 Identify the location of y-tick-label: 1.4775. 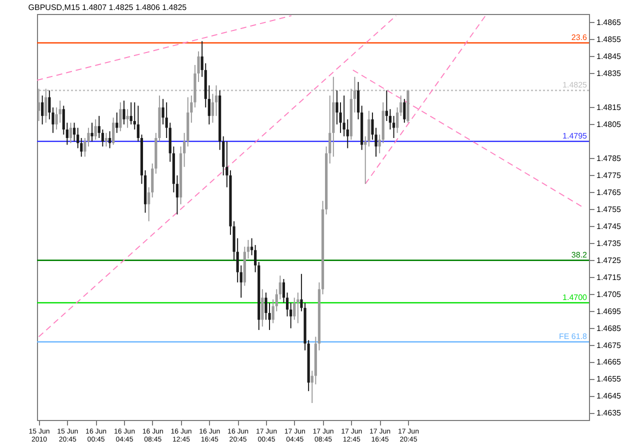
(609, 175).